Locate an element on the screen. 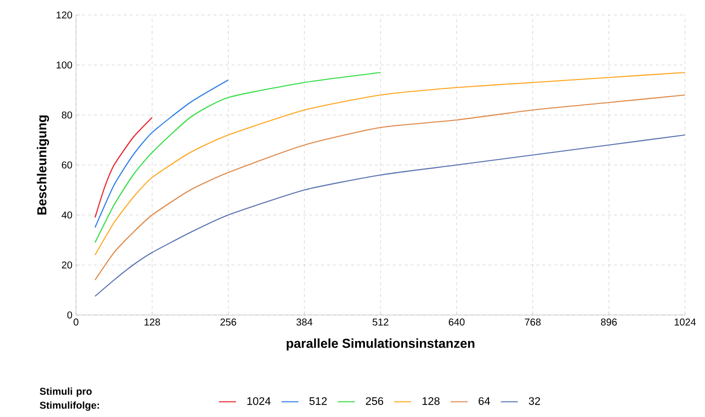 The height and width of the screenshot is (417, 705). x-tick-label: 0 is located at coordinates (76, 322).